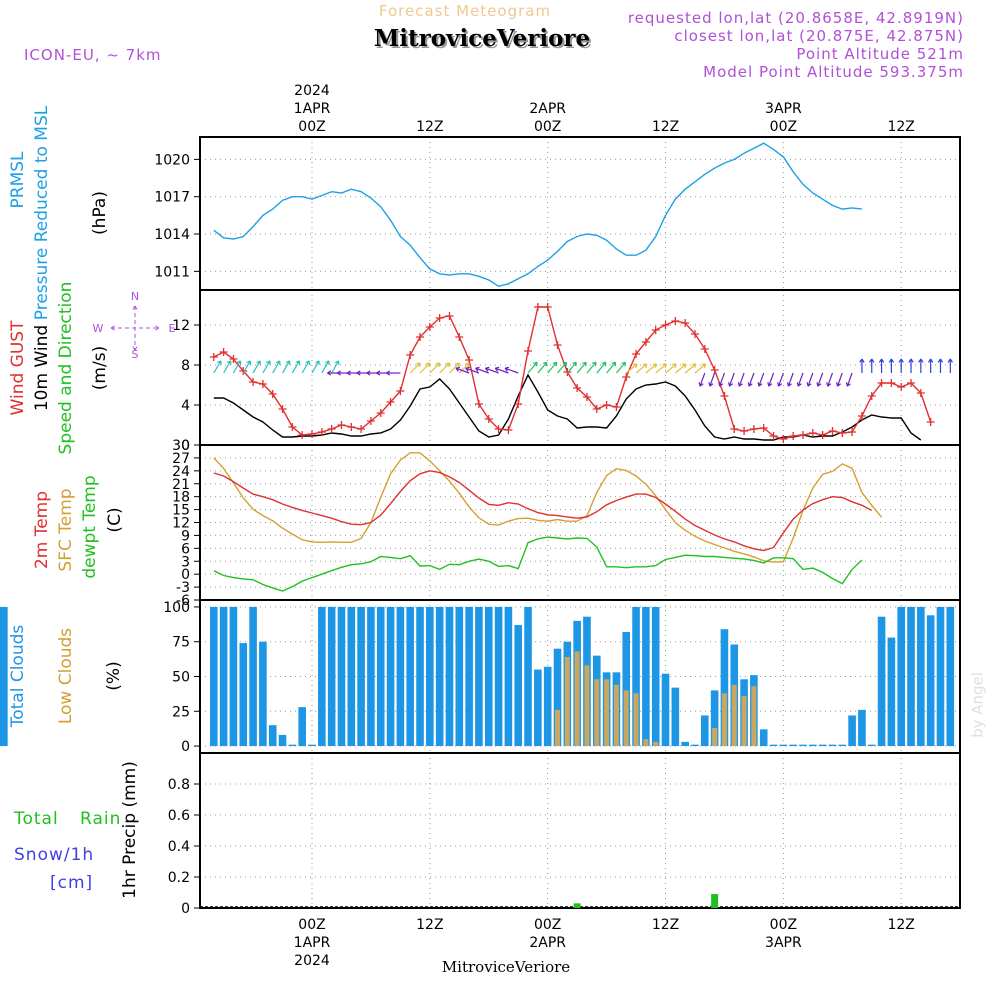 Image resolution: width=1000 pixels, height=1000 pixels. I want to click on top-time-label: 3APR, so click(783, 109).